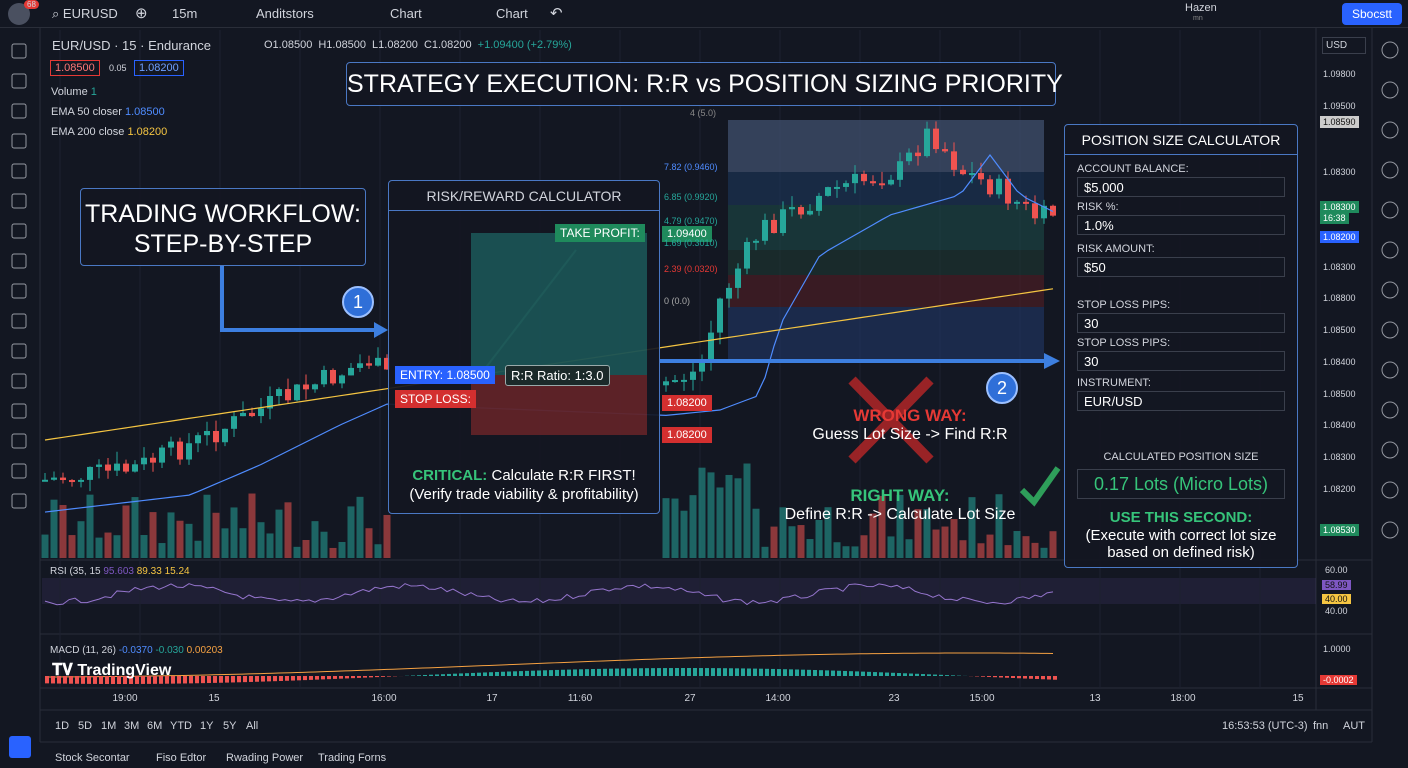 The width and height of the screenshot is (1408, 768). What do you see at coordinates (181, 726) in the screenshot?
I see `range-button: YTD` at bounding box center [181, 726].